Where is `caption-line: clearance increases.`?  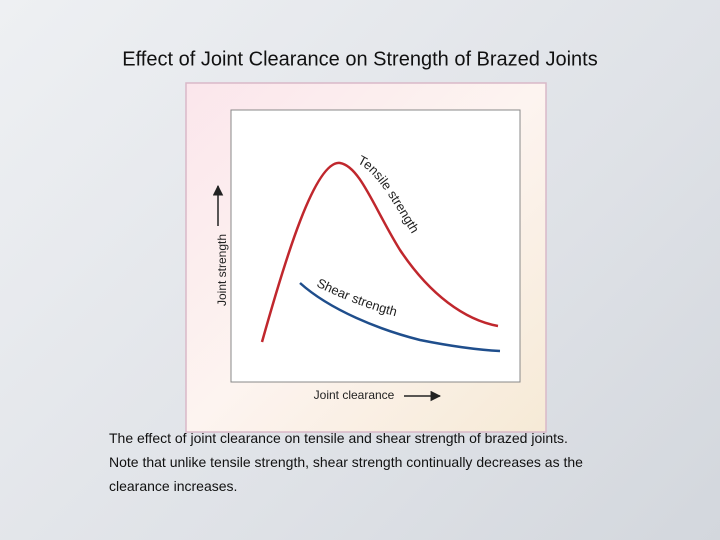 caption-line: clearance increases. is located at coordinates (173, 486).